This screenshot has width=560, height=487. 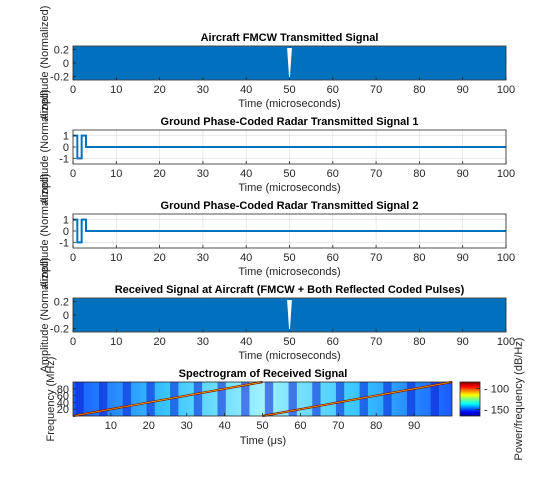 I want to click on panel-3-y-label: Amplitude (Normalized), so click(x=45, y=231).